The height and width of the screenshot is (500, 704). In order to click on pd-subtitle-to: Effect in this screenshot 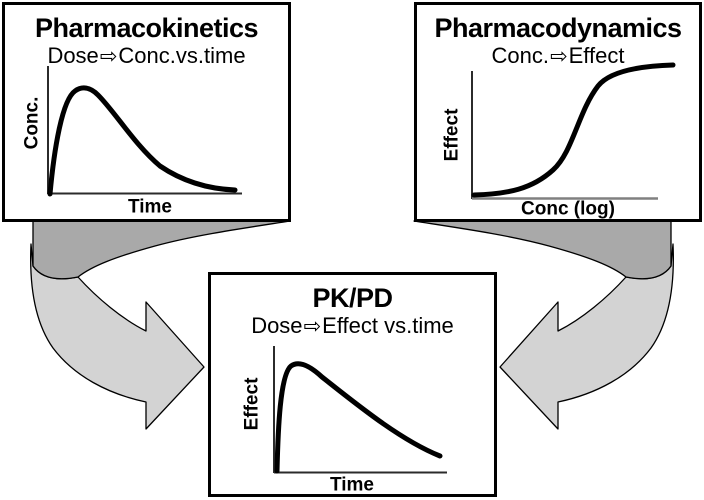, I will do `click(596, 55)`.